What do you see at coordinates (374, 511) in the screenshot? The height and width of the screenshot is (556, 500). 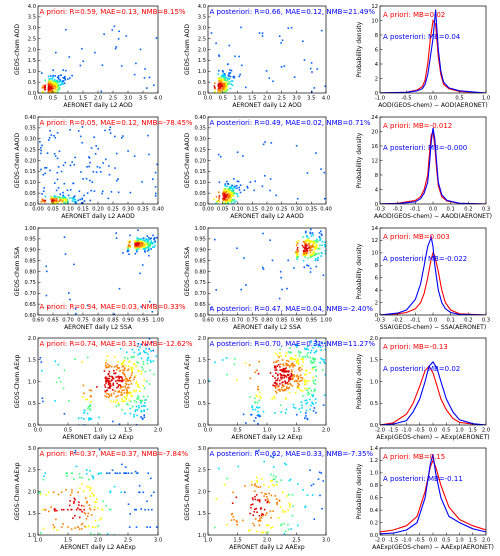 I see `y-tick-label: 0.4` at bounding box center [374, 511].